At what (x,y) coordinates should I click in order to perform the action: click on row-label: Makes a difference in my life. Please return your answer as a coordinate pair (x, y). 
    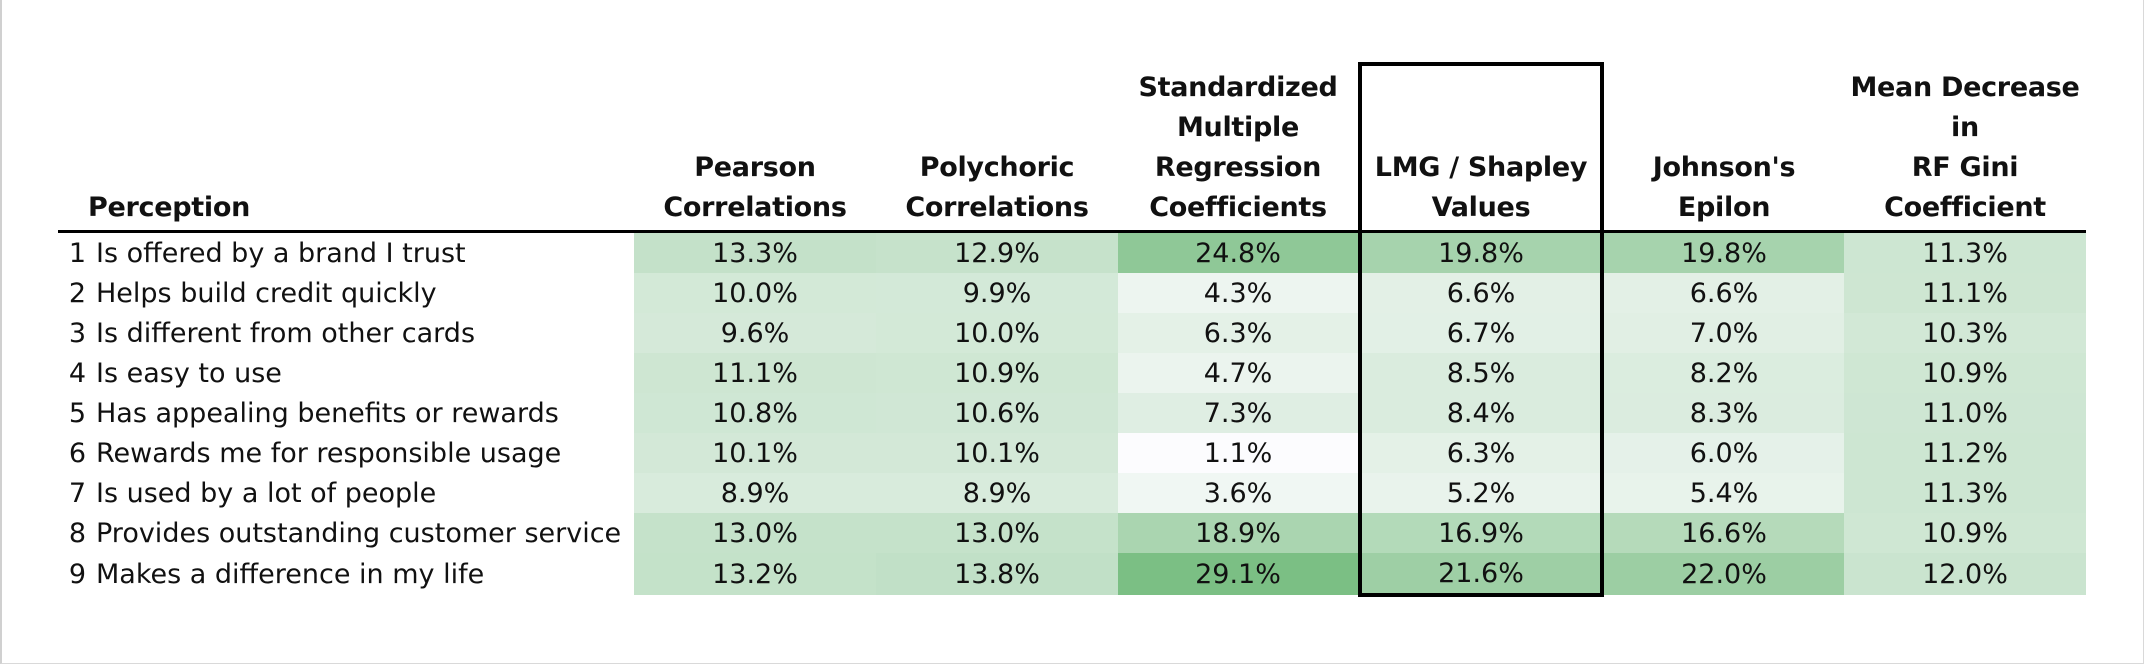
    Looking at the image, I should click on (290, 574).